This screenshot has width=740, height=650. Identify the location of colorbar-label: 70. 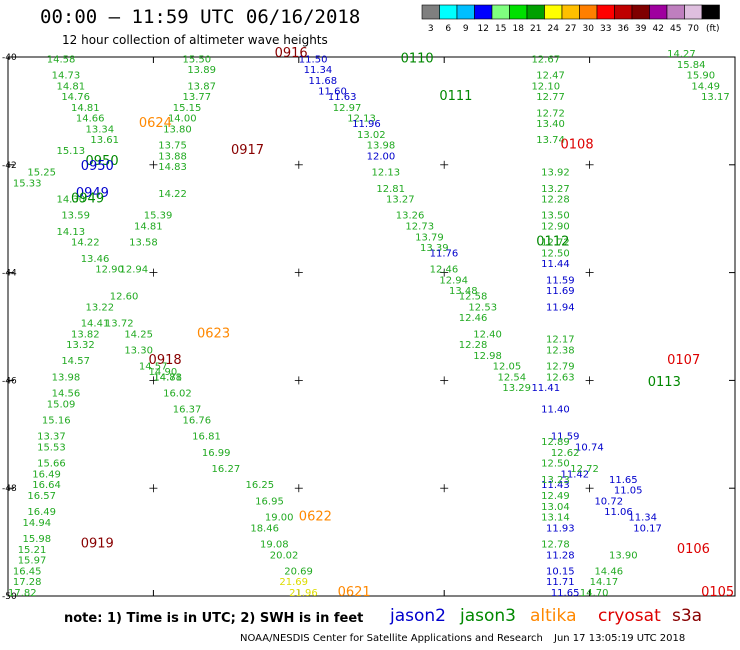
(694, 29).